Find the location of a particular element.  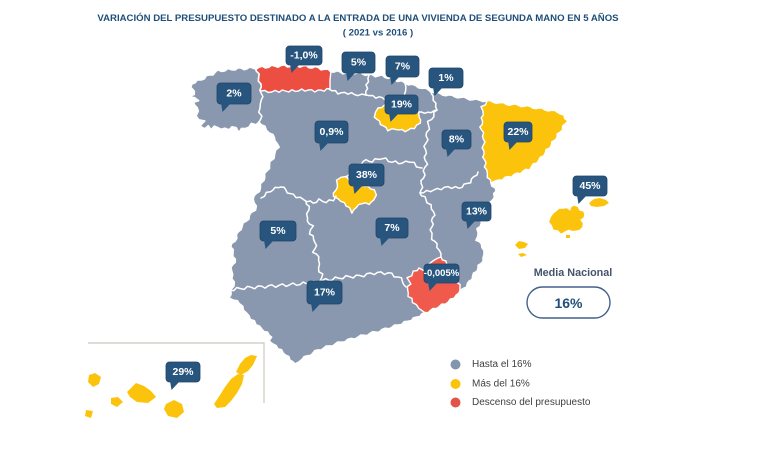

svg-text: 16% is located at coordinates (568, 303).